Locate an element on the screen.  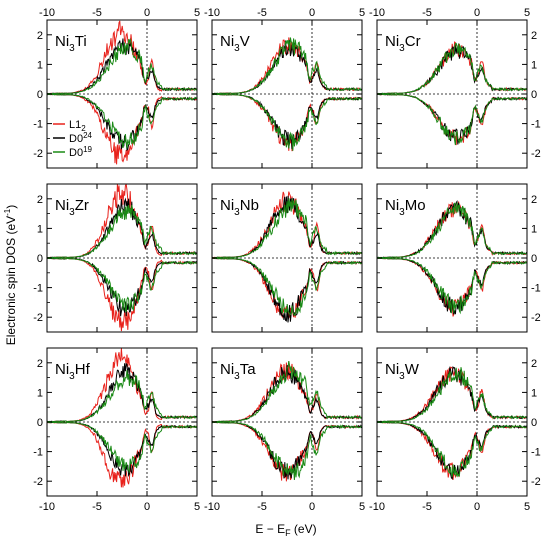
panel-Ni3Mo: -2 -1 0 1 2 Ni3Mo is located at coordinates (458, 258).